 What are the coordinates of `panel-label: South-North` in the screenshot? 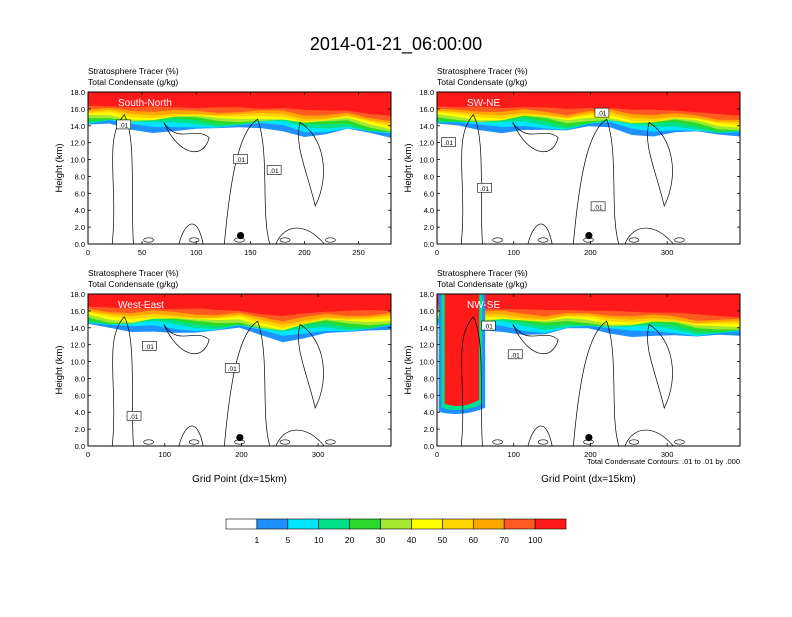 It's located at (145, 103).